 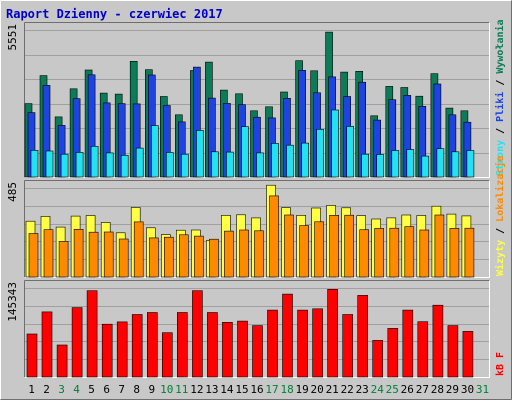 What do you see at coordinates (76, 389) in the screenshot?
I see `x-tick-label-day-4: 4` at bounding box center [76, 389].